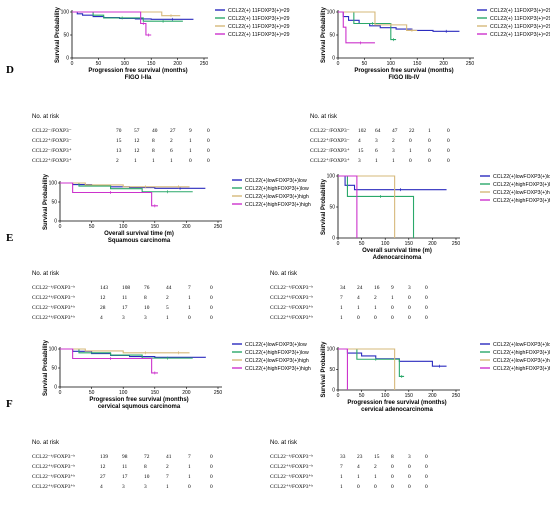  What do you see at coordinates (127, 16) in the screenshot?
I see `series-green-line` at bounding box center [127, 16].